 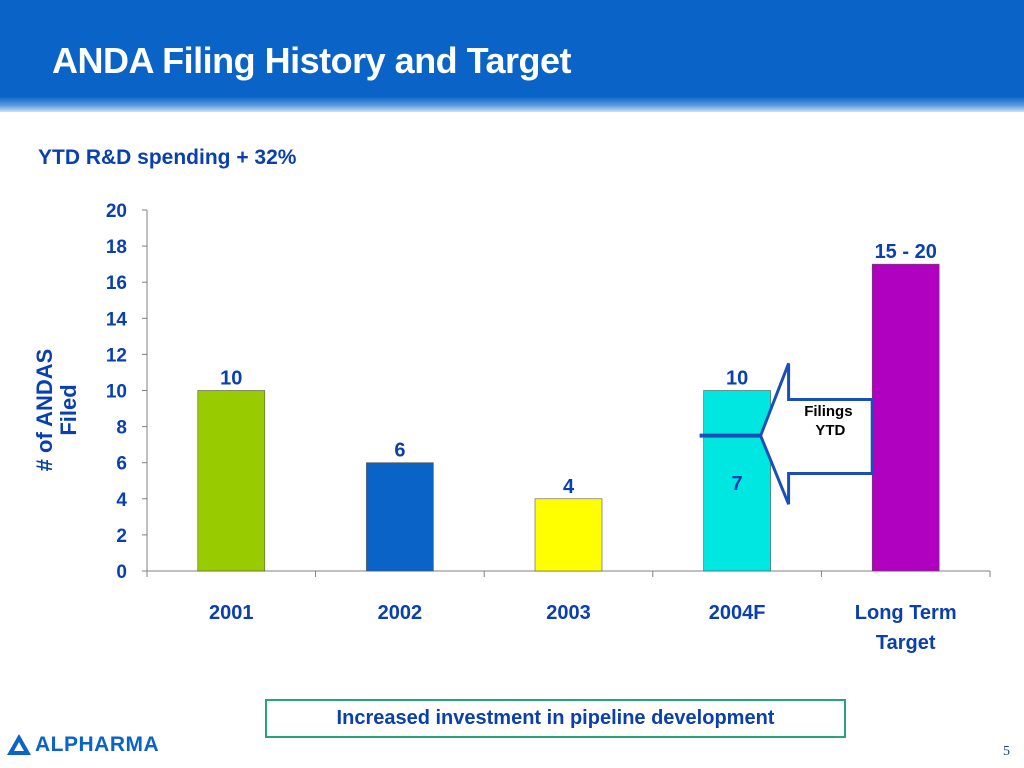 What do you see at coordinates (19, 744) in the screenshot?
I see `alpharma-logo-icon` at bounding box center [19, 744].